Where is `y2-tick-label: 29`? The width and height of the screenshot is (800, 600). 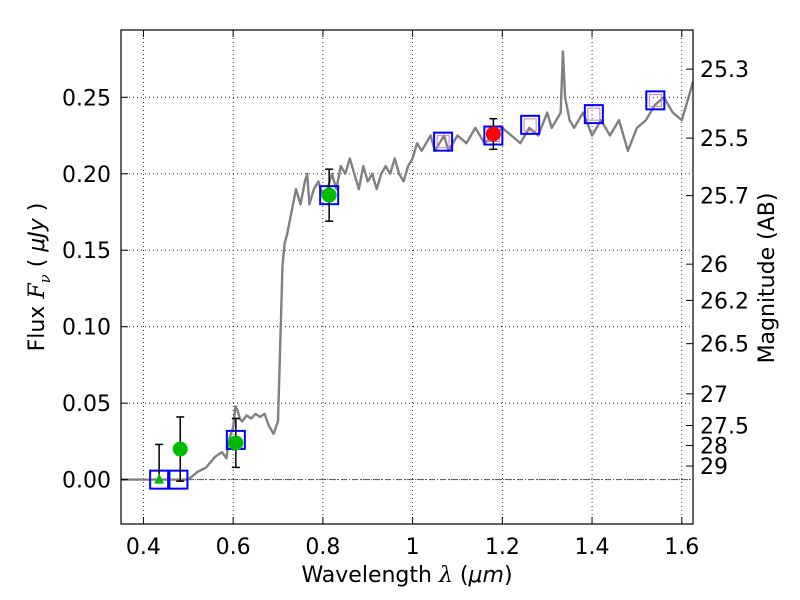 y2-tick-label: 29 is located at coordinates (714, 467).